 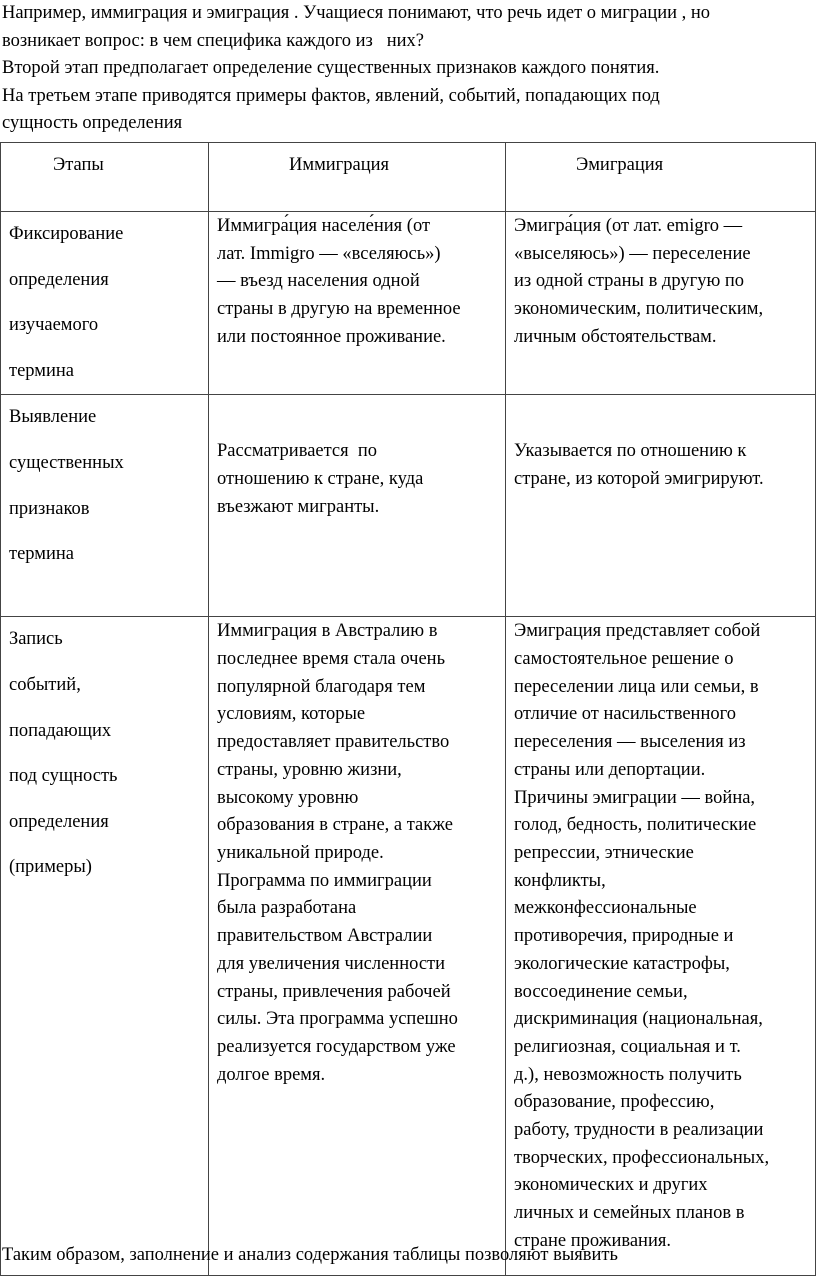 I want to click on text-line: условиям, которые, so click(x=291, y=714).